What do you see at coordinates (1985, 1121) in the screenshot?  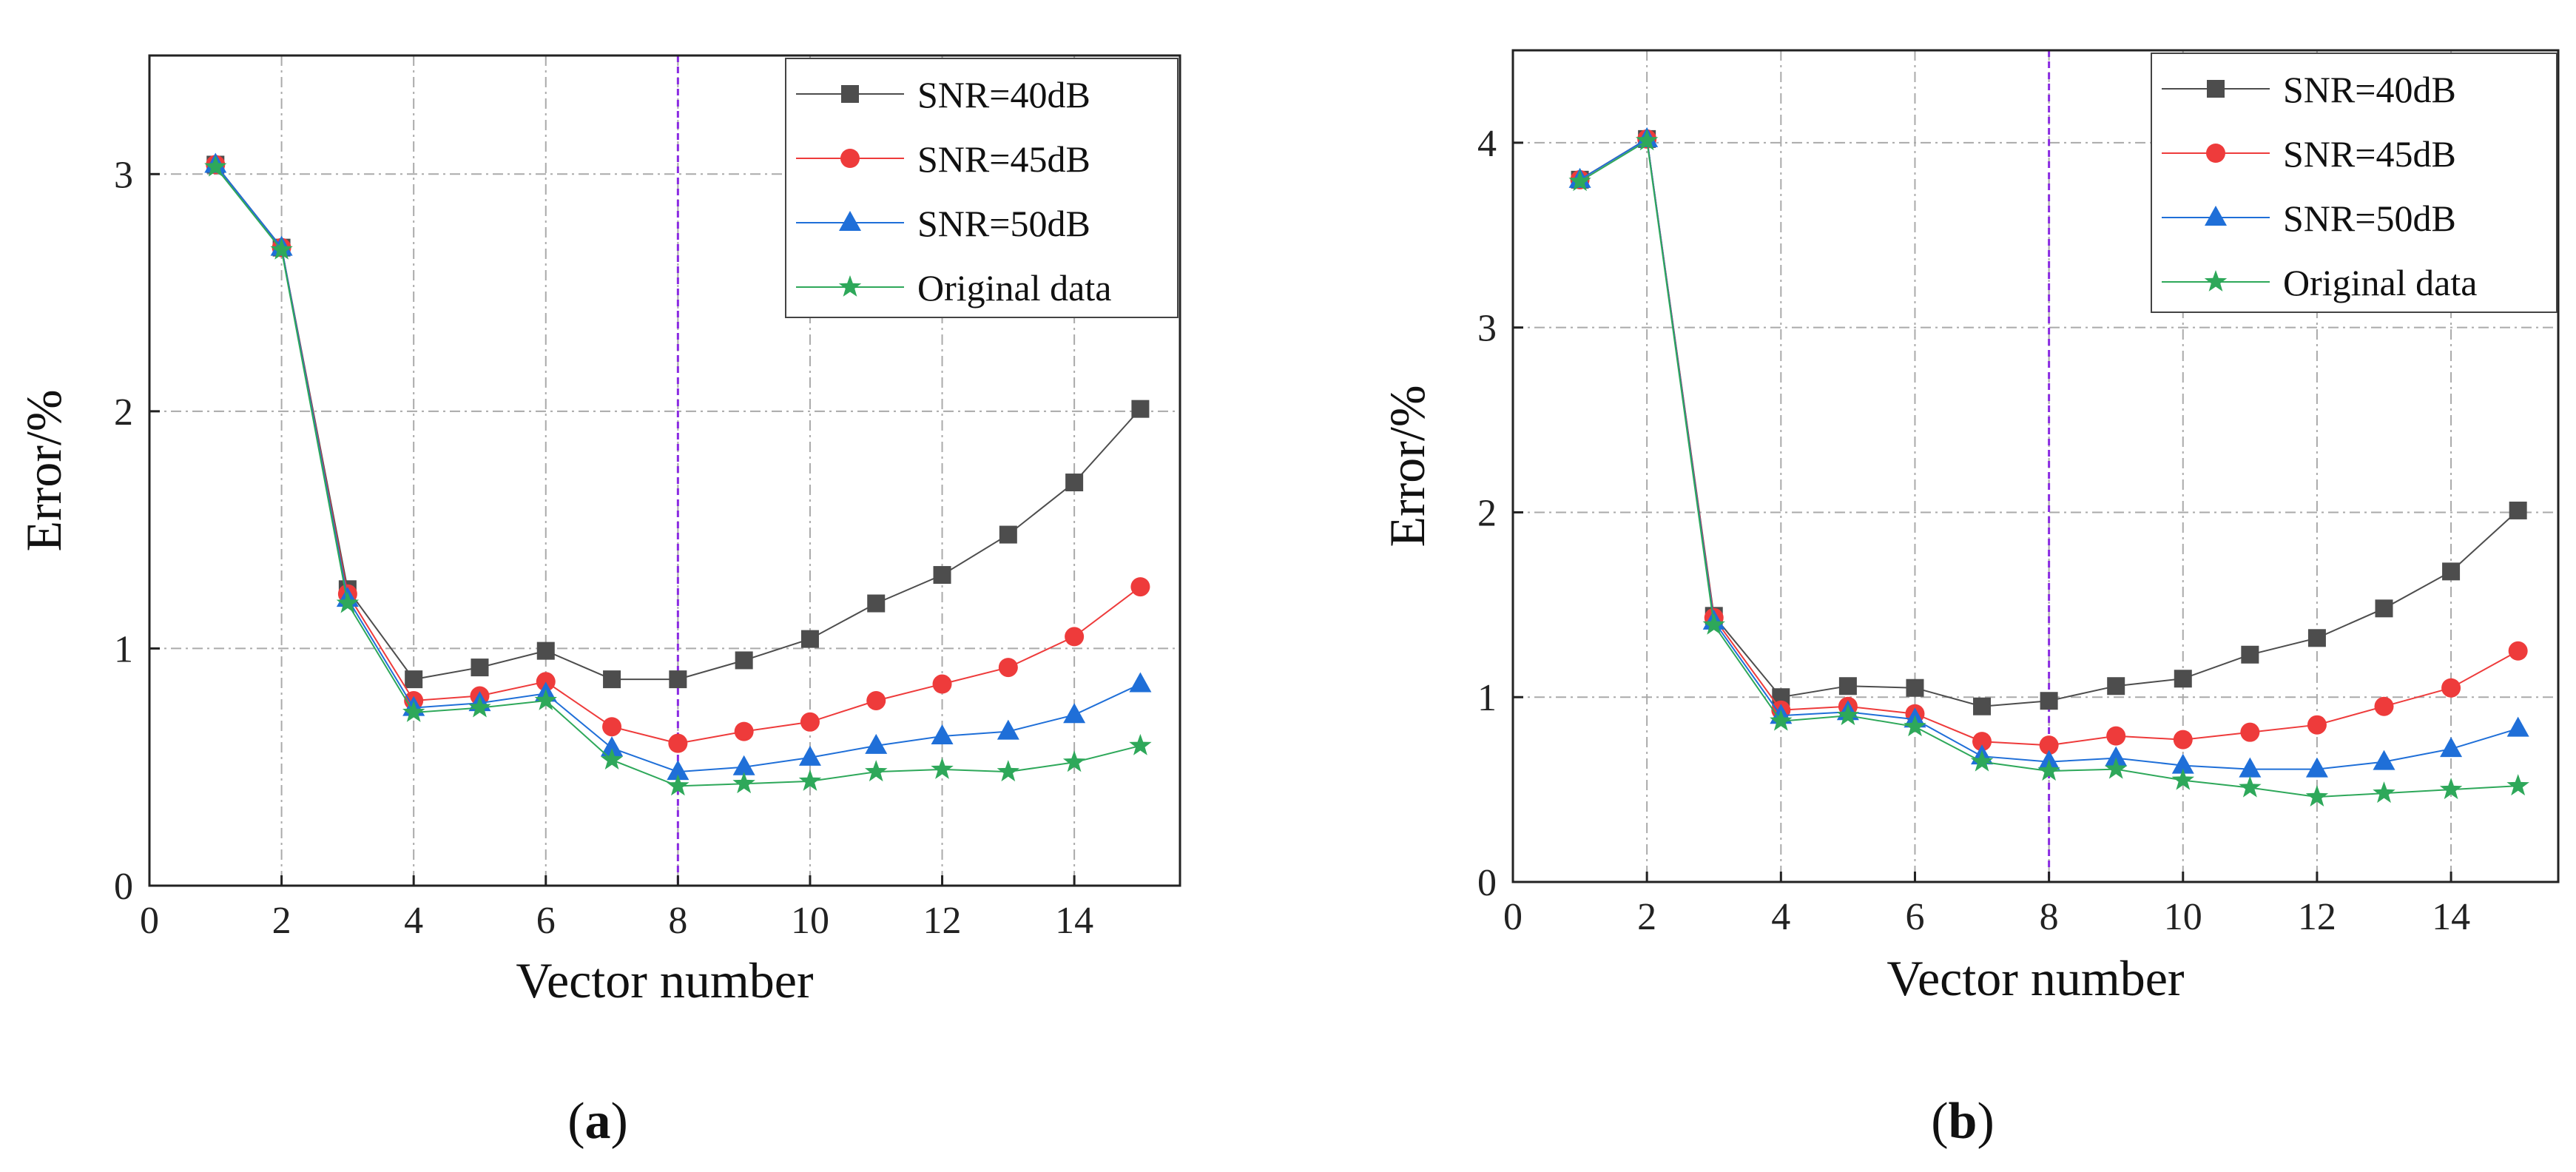 I see `caption-b-close: )` at bounding box center [1985, 1121].